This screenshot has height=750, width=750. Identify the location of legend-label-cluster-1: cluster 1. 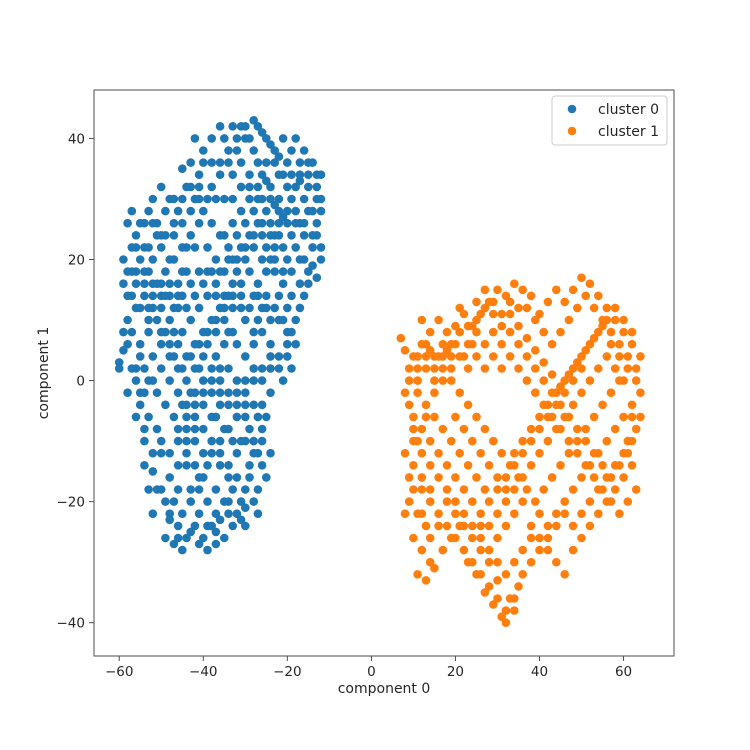
(628, 132).